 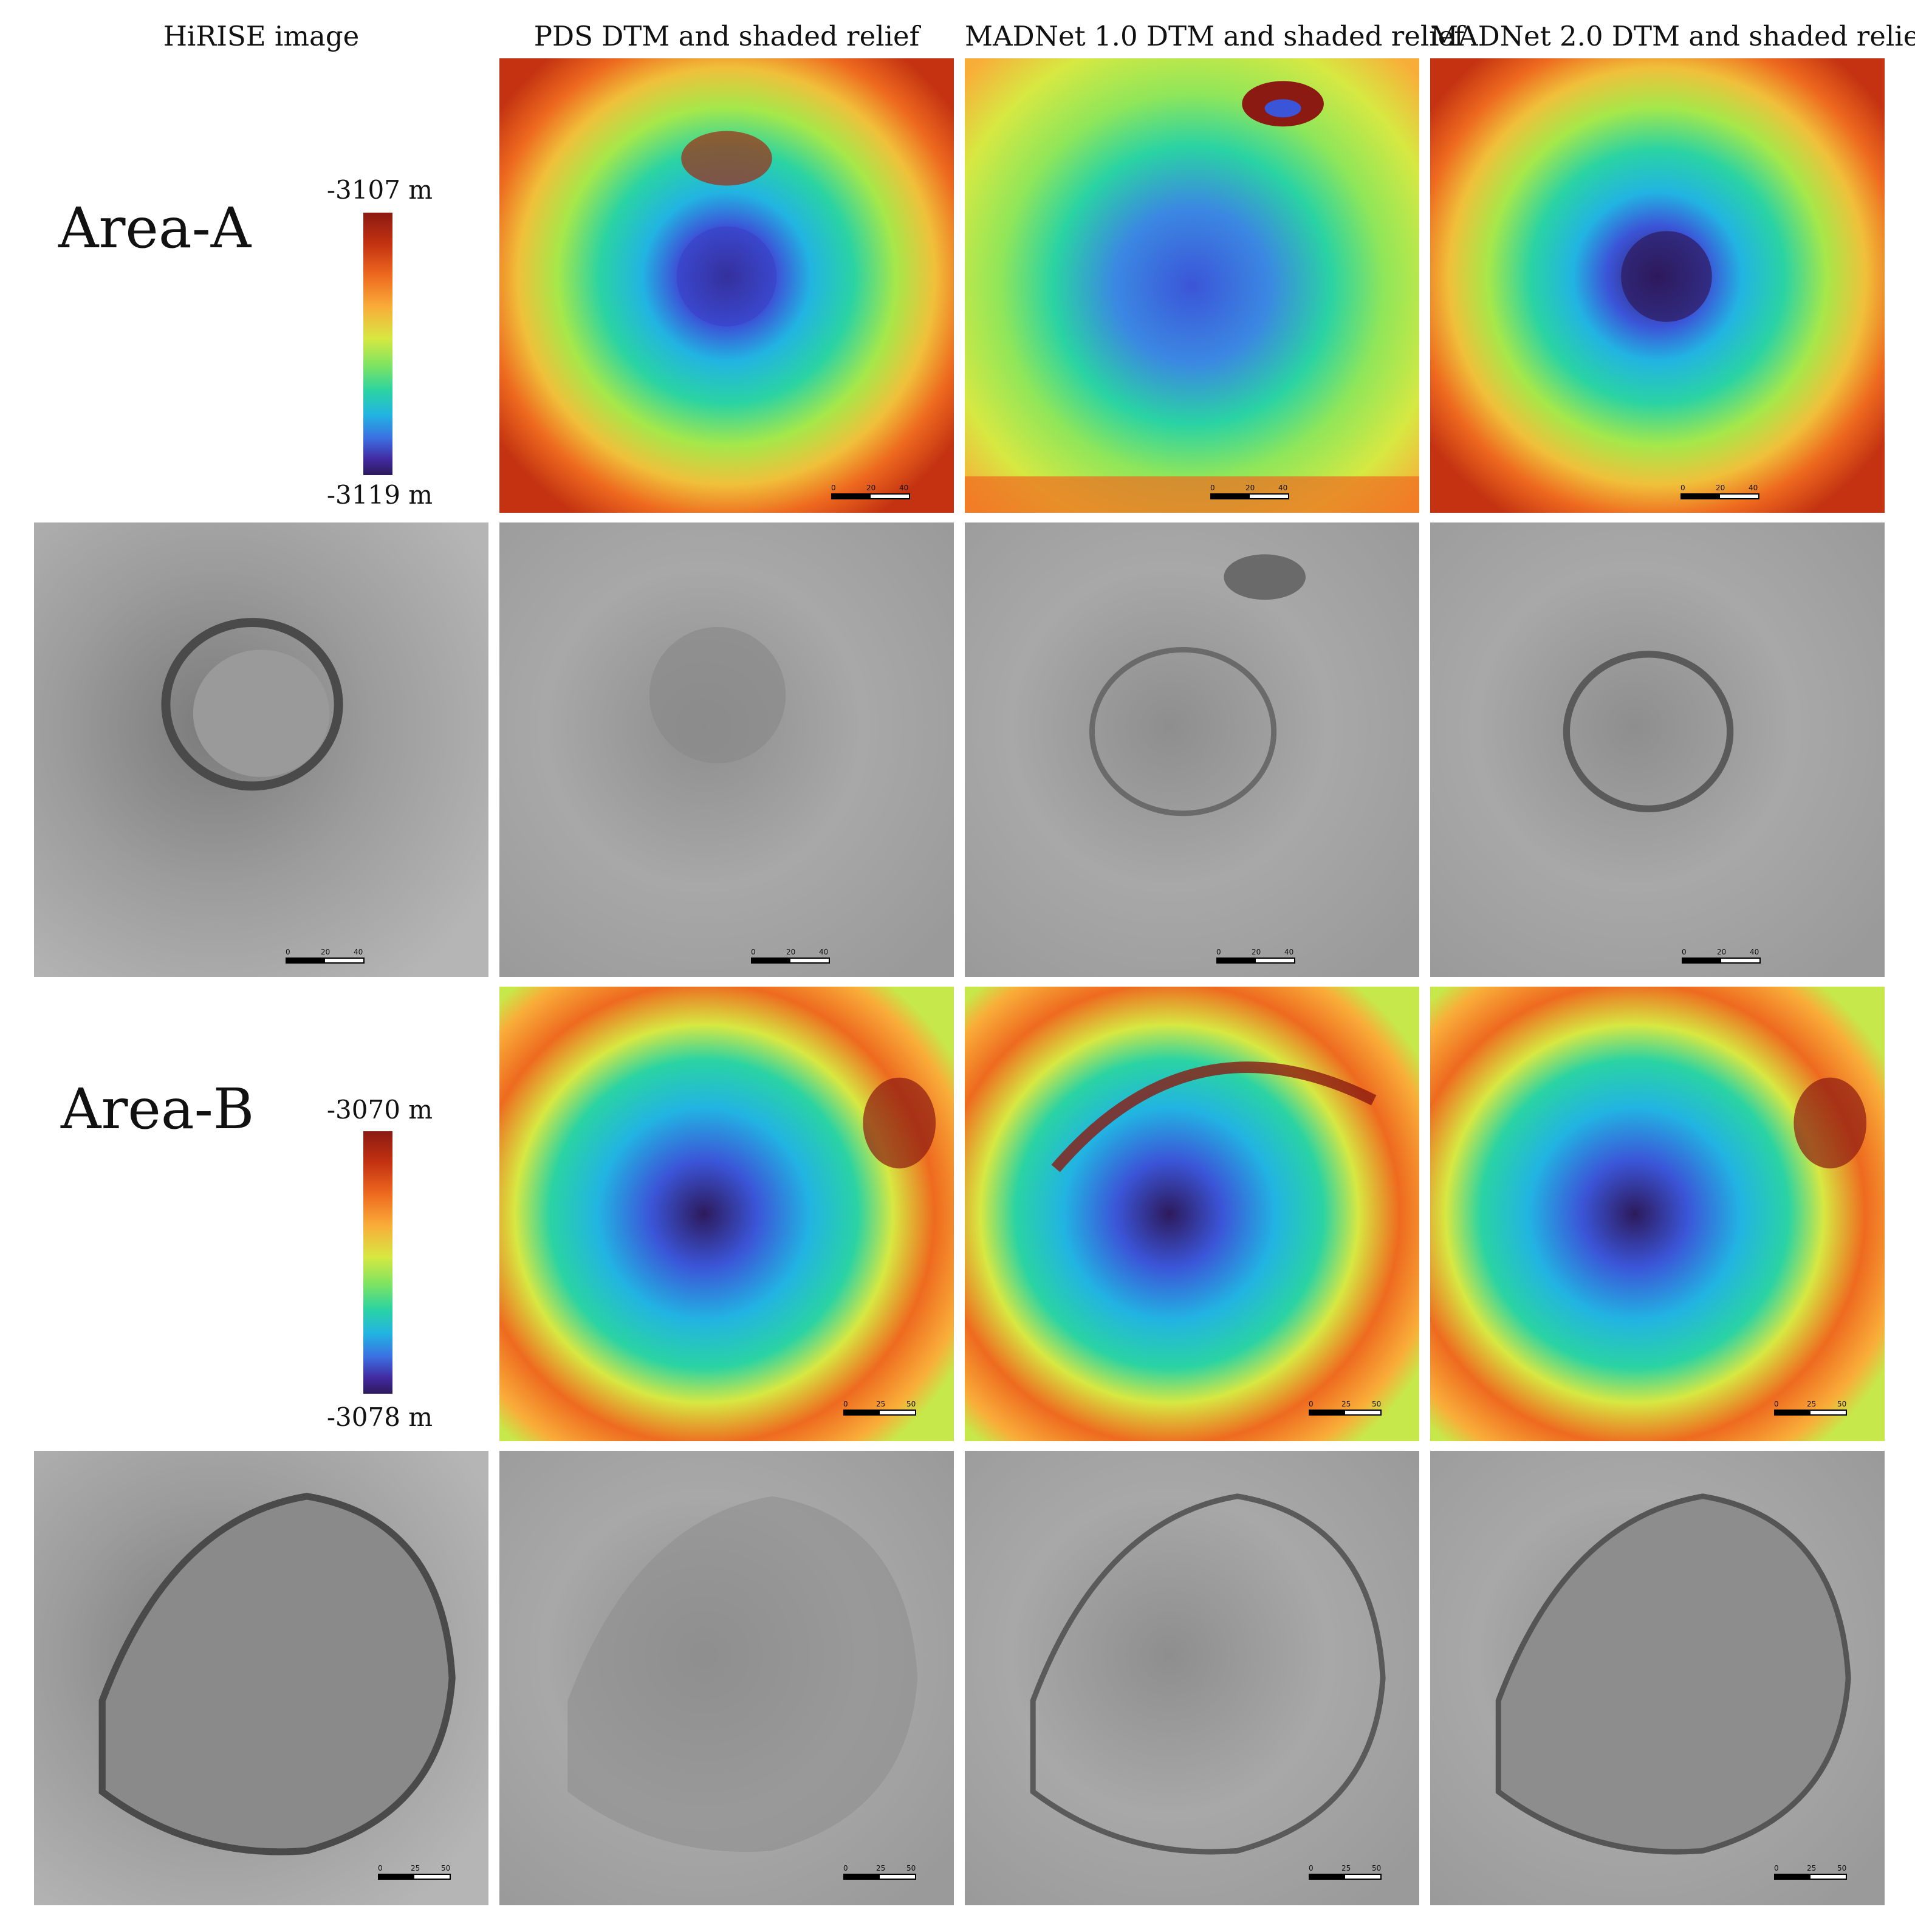 I want to click on area-b-colorbar, so click(x=377, y=1262).